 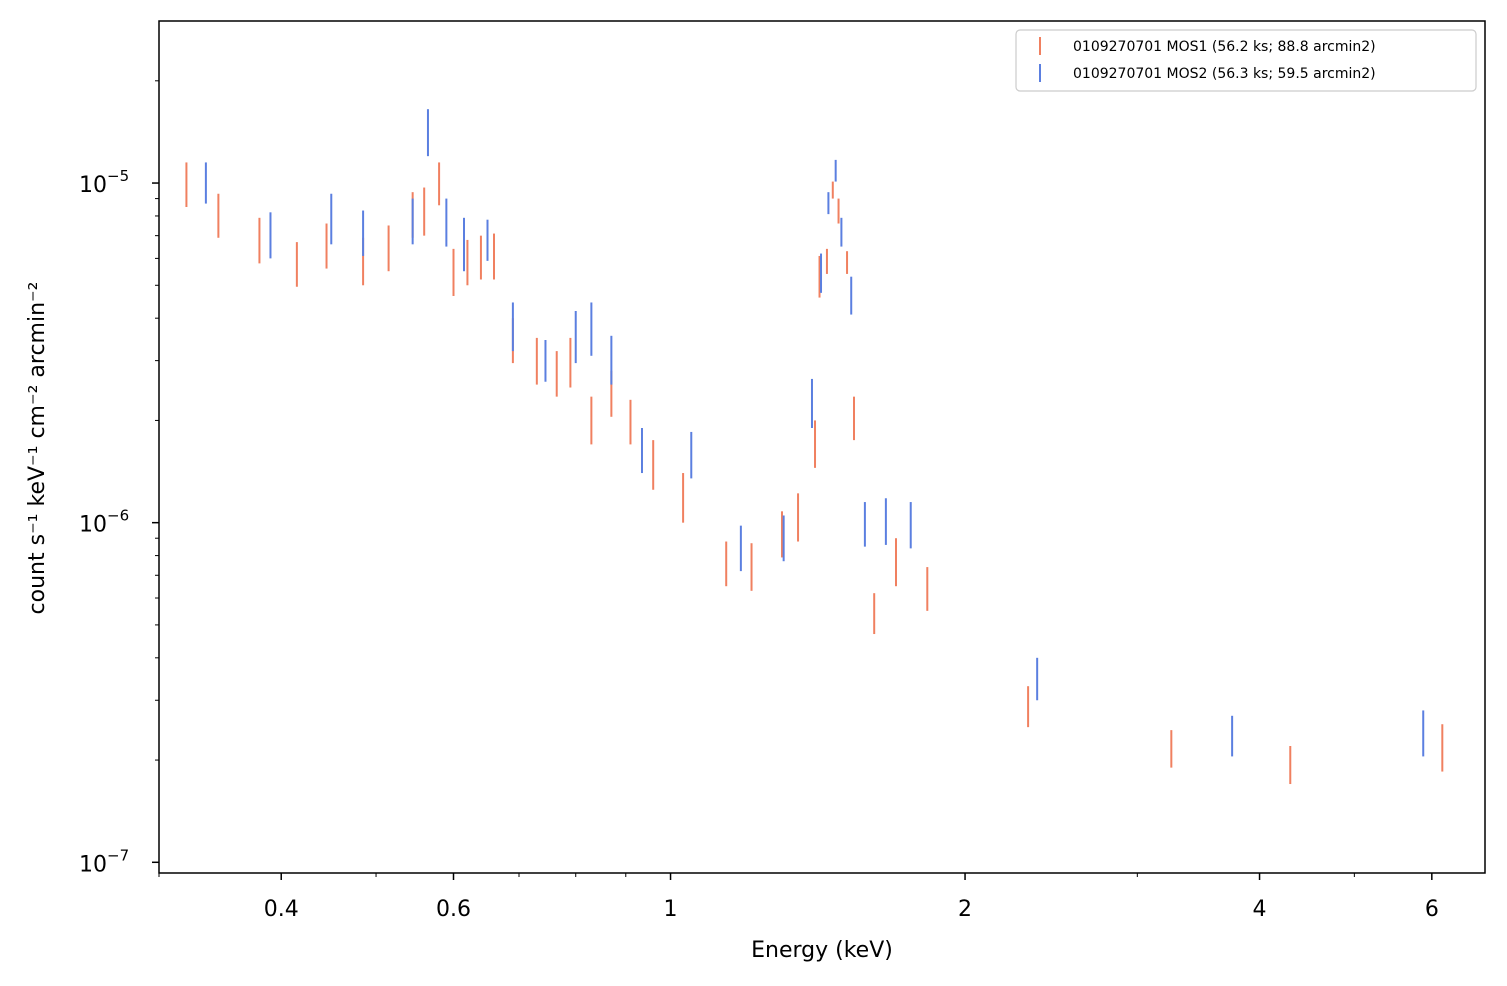 What do you see at coordinates (118, 516) in the screenshot?
I see `y-tick-exponent: −6` at bounding box center [118, 516].